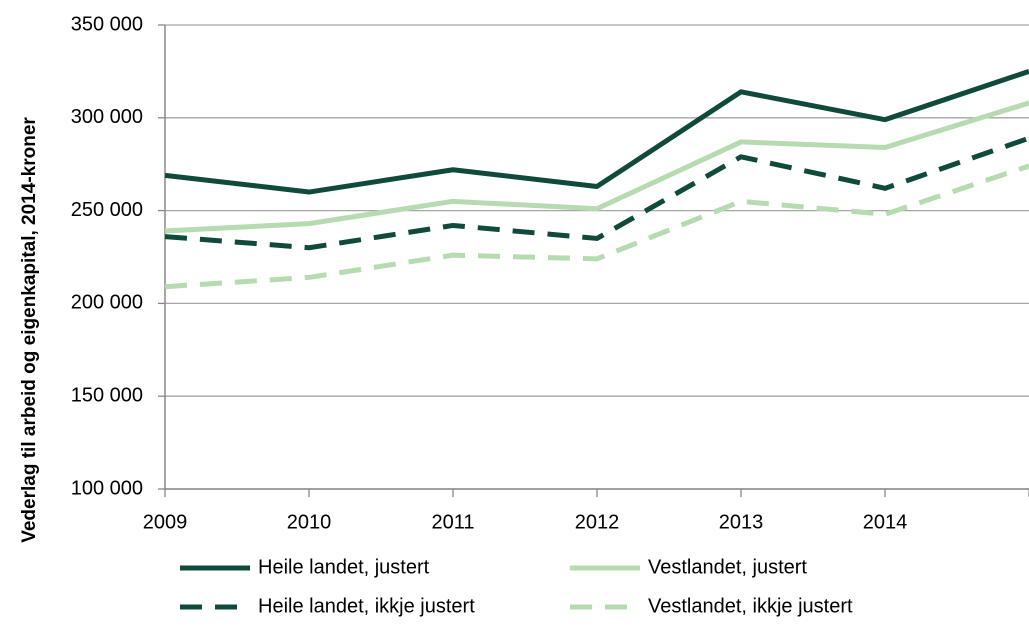 Image resolution: width=1029 pixels, height=626 pixels. Describe the element at coordinates (741, 522) in the screenshot. I see `x-tick-label: 2013` at that location.